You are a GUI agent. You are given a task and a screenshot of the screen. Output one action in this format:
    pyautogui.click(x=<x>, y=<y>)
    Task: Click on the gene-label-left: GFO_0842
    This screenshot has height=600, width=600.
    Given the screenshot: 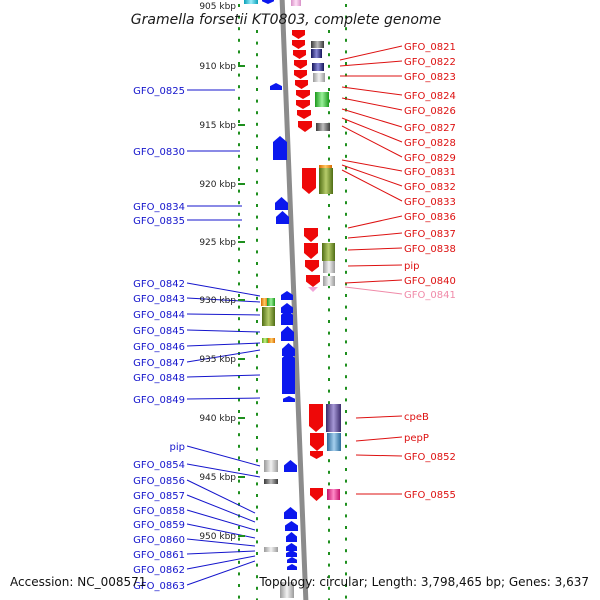 What is the action you would take?
    pyautogui.click(x=159, y=284)
    